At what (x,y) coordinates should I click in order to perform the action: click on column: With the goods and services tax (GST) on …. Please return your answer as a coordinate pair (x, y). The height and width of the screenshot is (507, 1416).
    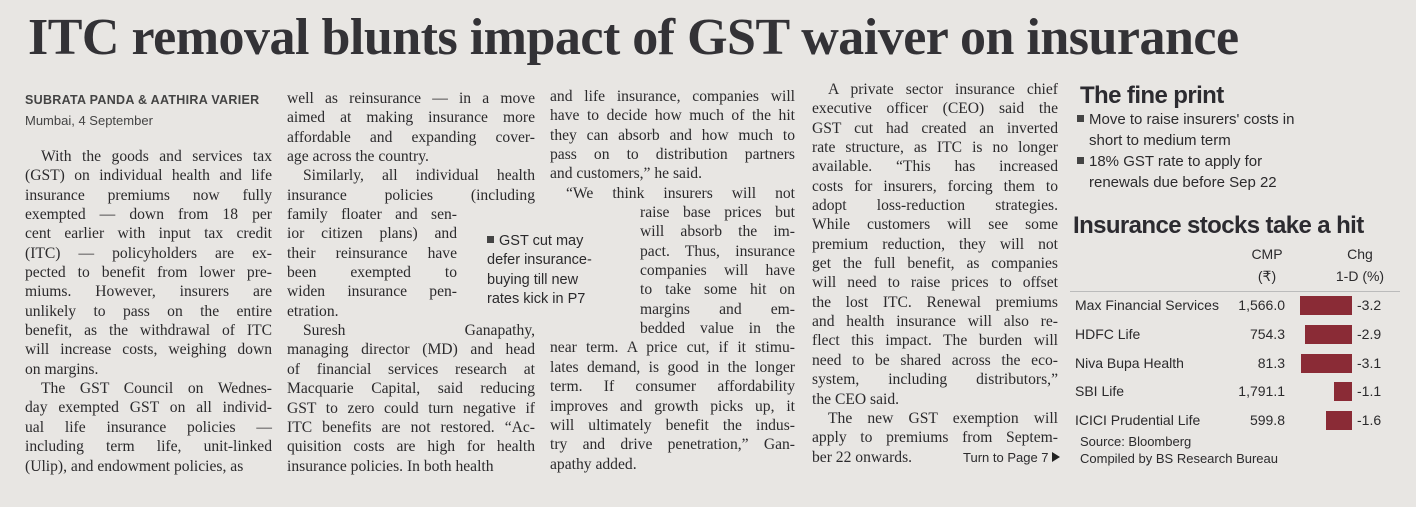
    Looking at the image, I should click on (148, 311).